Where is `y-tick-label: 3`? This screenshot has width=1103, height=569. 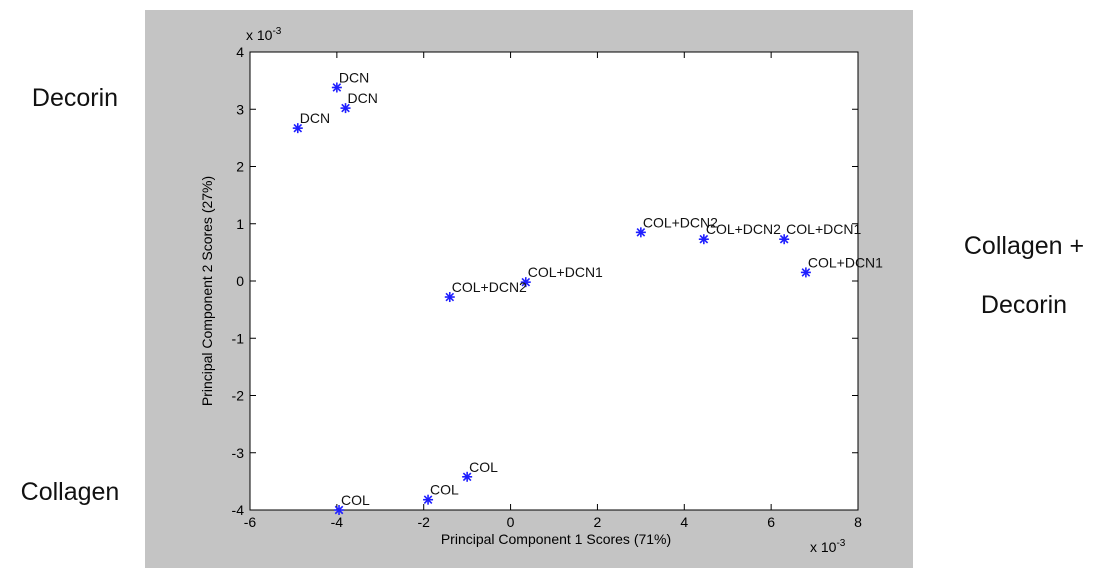 y-tick-label: 3 is located at coordinates (240, 109).